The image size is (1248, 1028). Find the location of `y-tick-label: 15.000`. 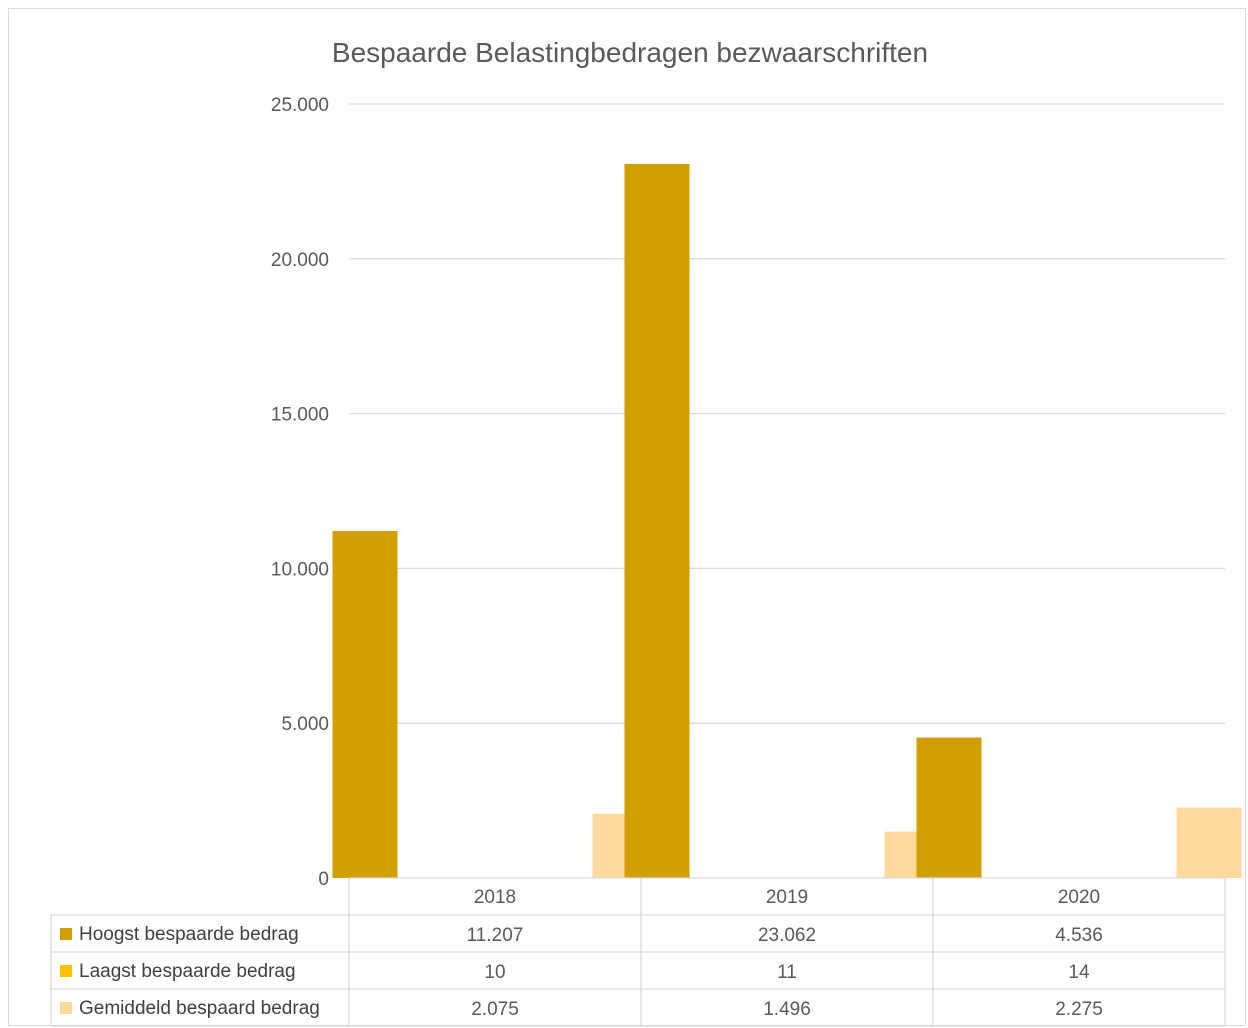

y-tick-label: 15.000 is located at coordinates (300, 415).